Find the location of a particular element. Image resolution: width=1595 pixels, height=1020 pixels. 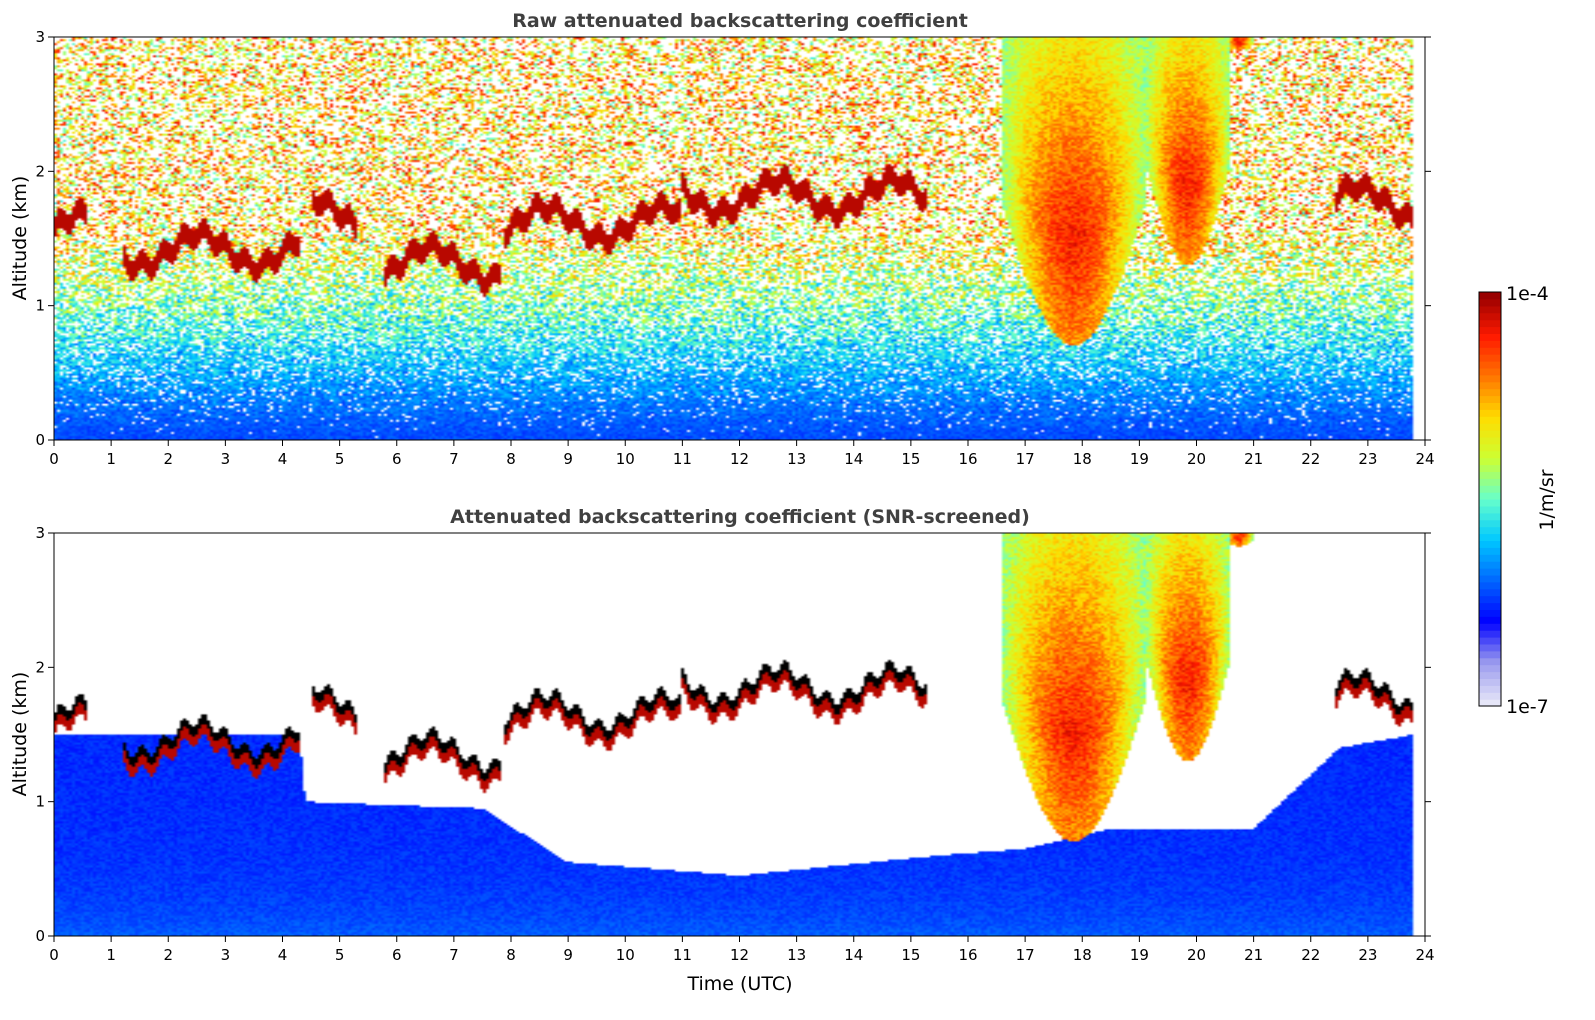

x-tick-label: 11 is located at coordinates (682, 459).